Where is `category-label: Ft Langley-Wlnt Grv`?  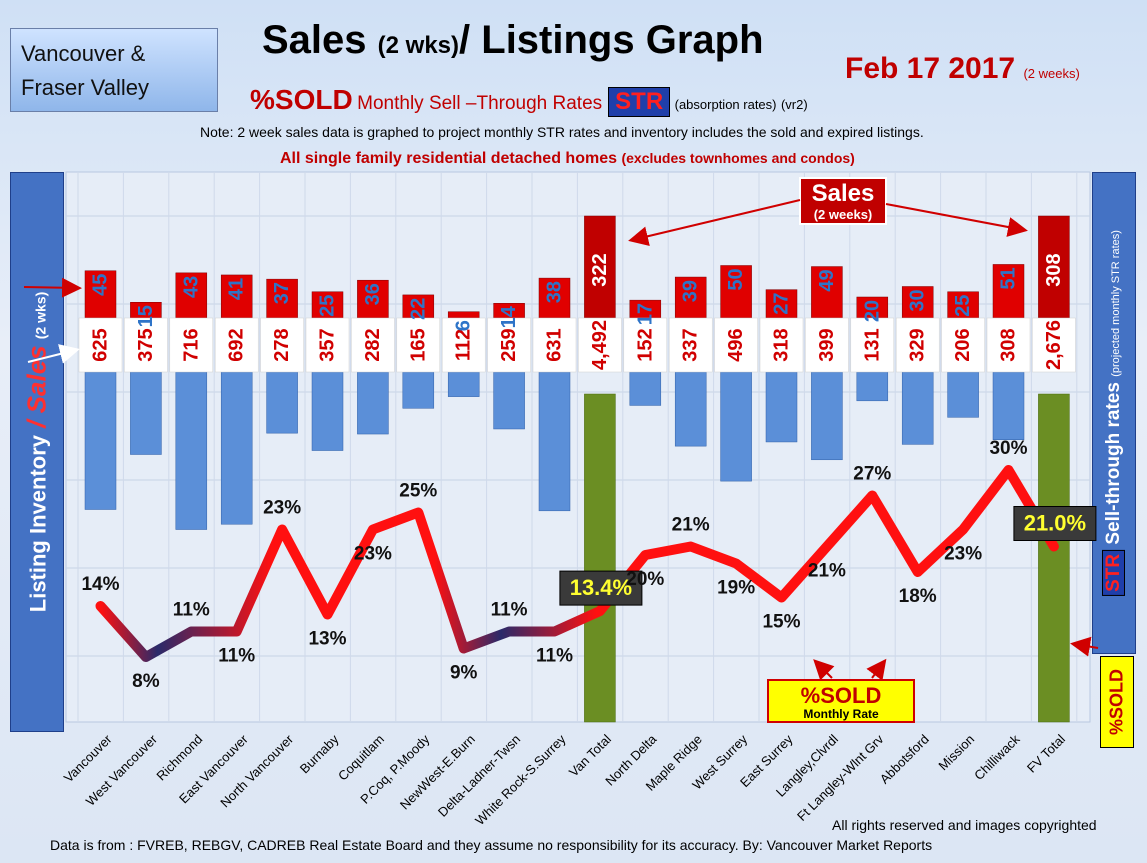
category-label: Ft Langley-Wlnt Grv is located at coordinates (840, 777).